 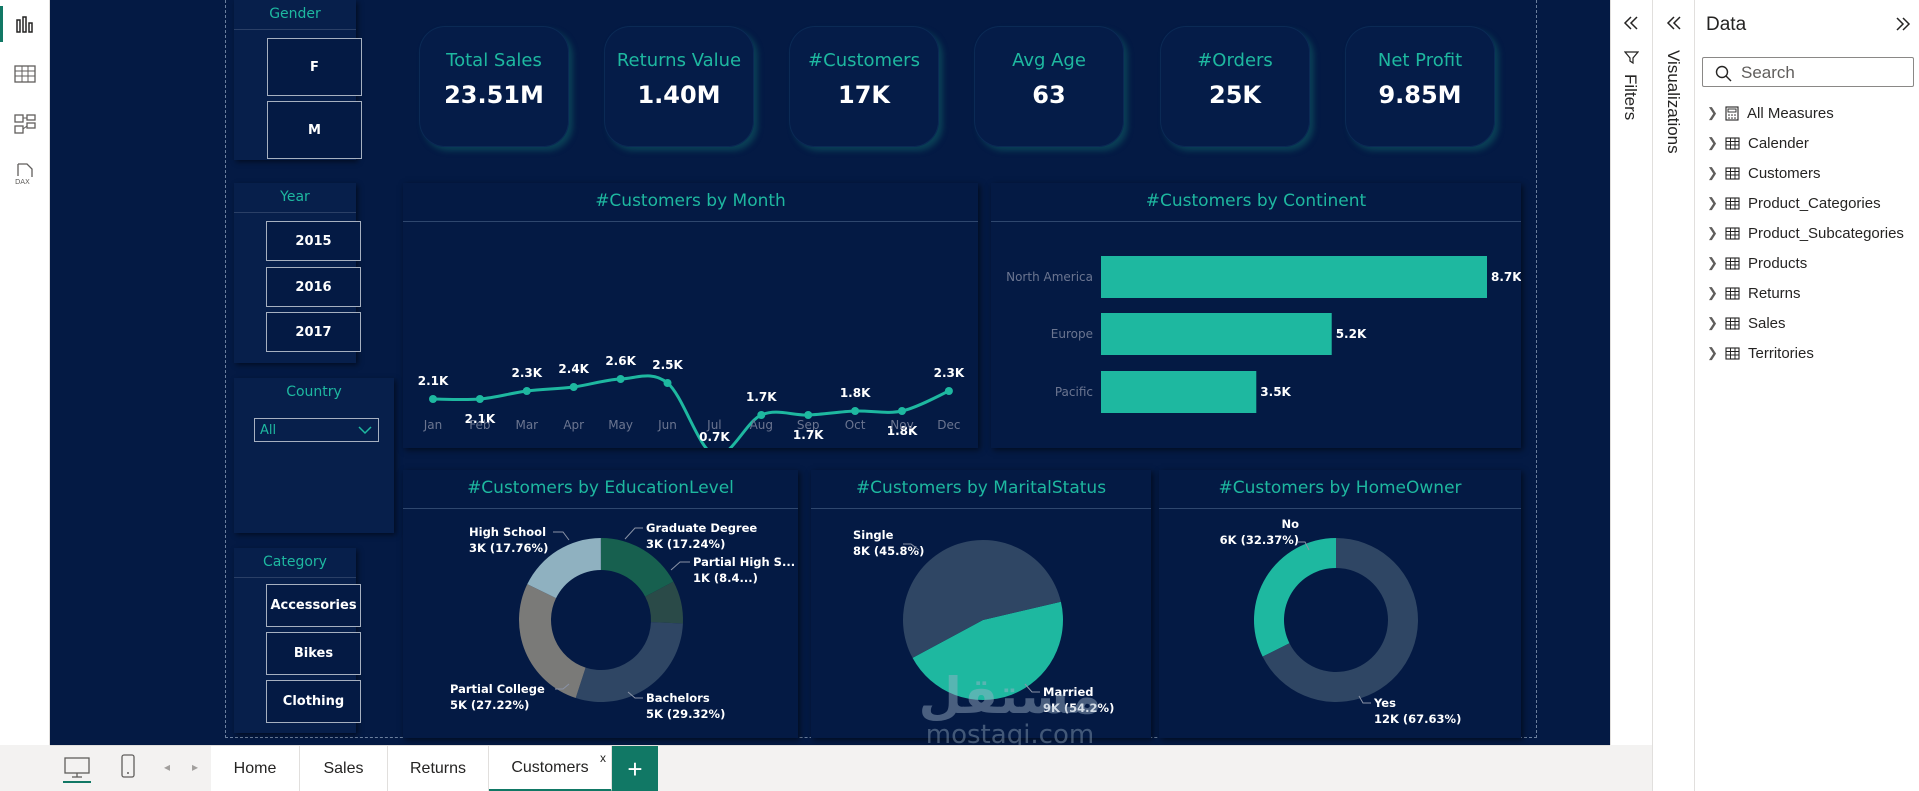 I want to click on data-label: 1.7K, so click(x=761, y=397).